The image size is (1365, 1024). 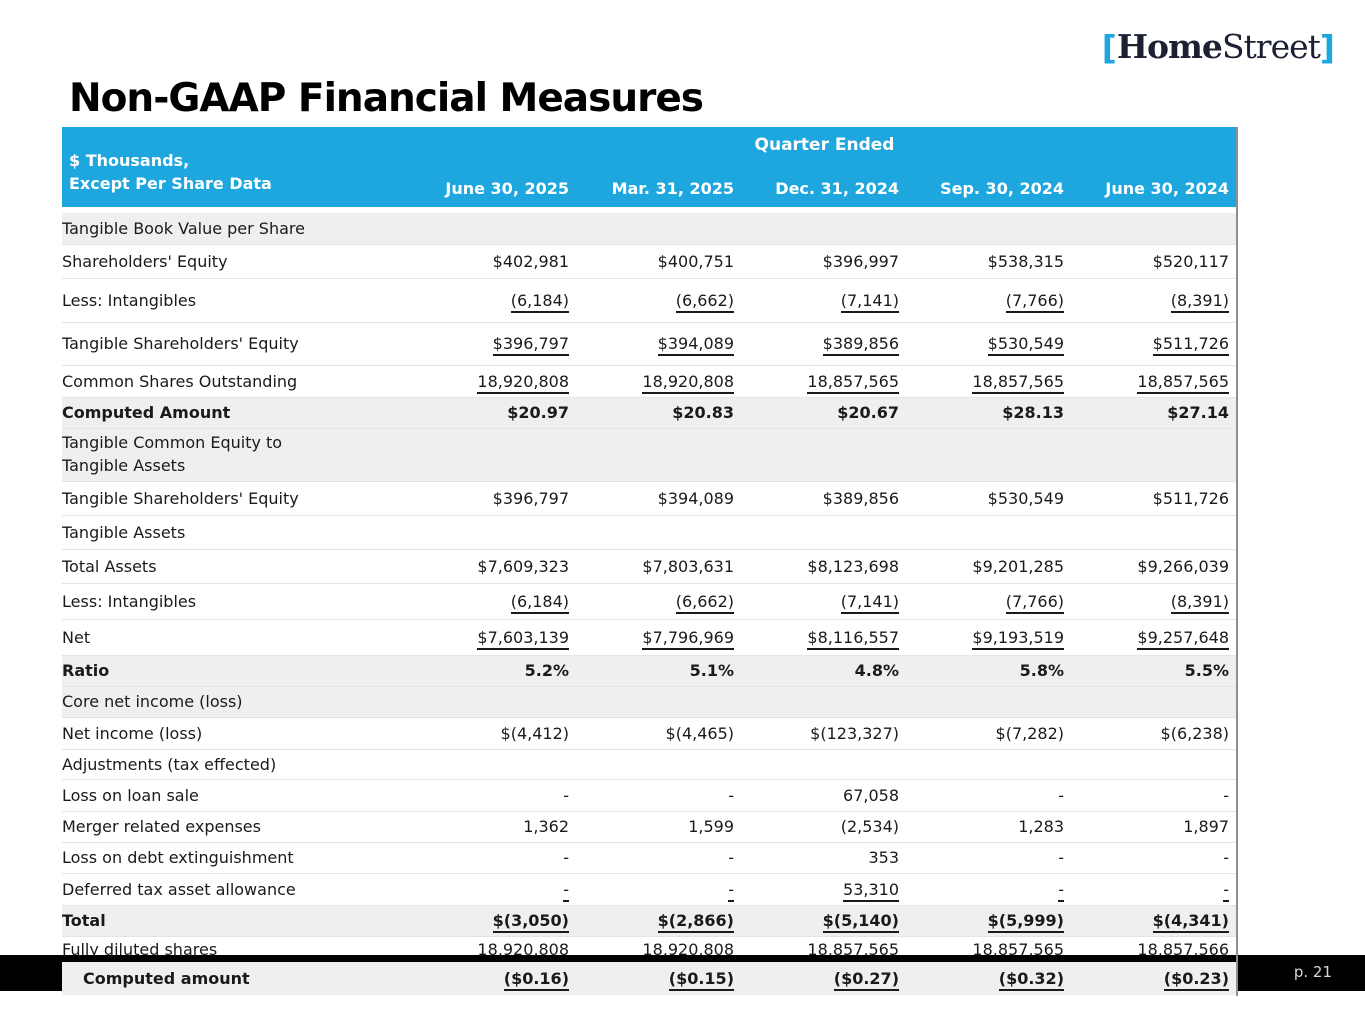 What do you see at coordinates (1154, 980) in the screenshot?
I see `row-value: ($0.23)` at bounding box center [1154, 980].